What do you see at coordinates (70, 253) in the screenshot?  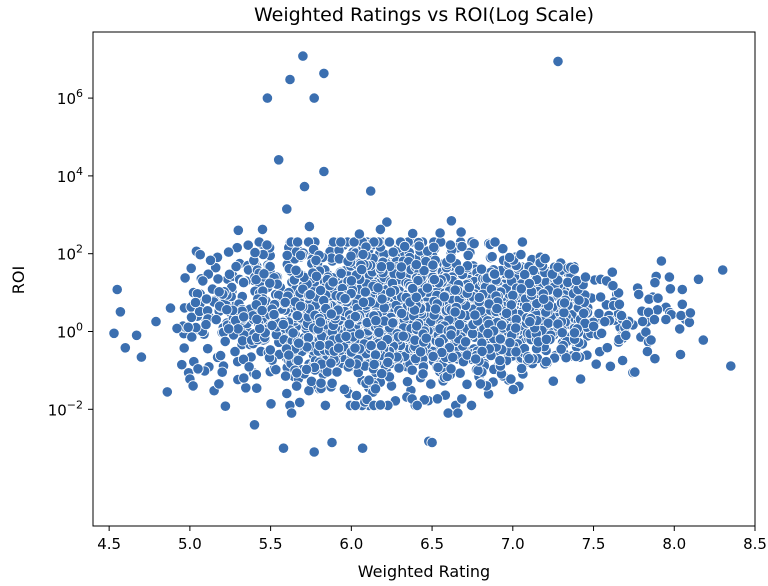 I see `y-tick-label: 10²` at bounding box center [70, 253].